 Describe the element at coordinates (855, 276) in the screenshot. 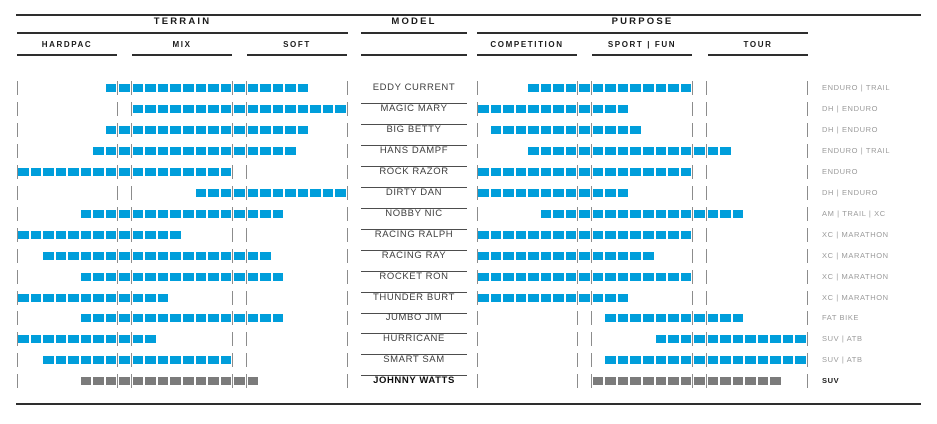

I see `category-label: XC | MARATHON` at that location.